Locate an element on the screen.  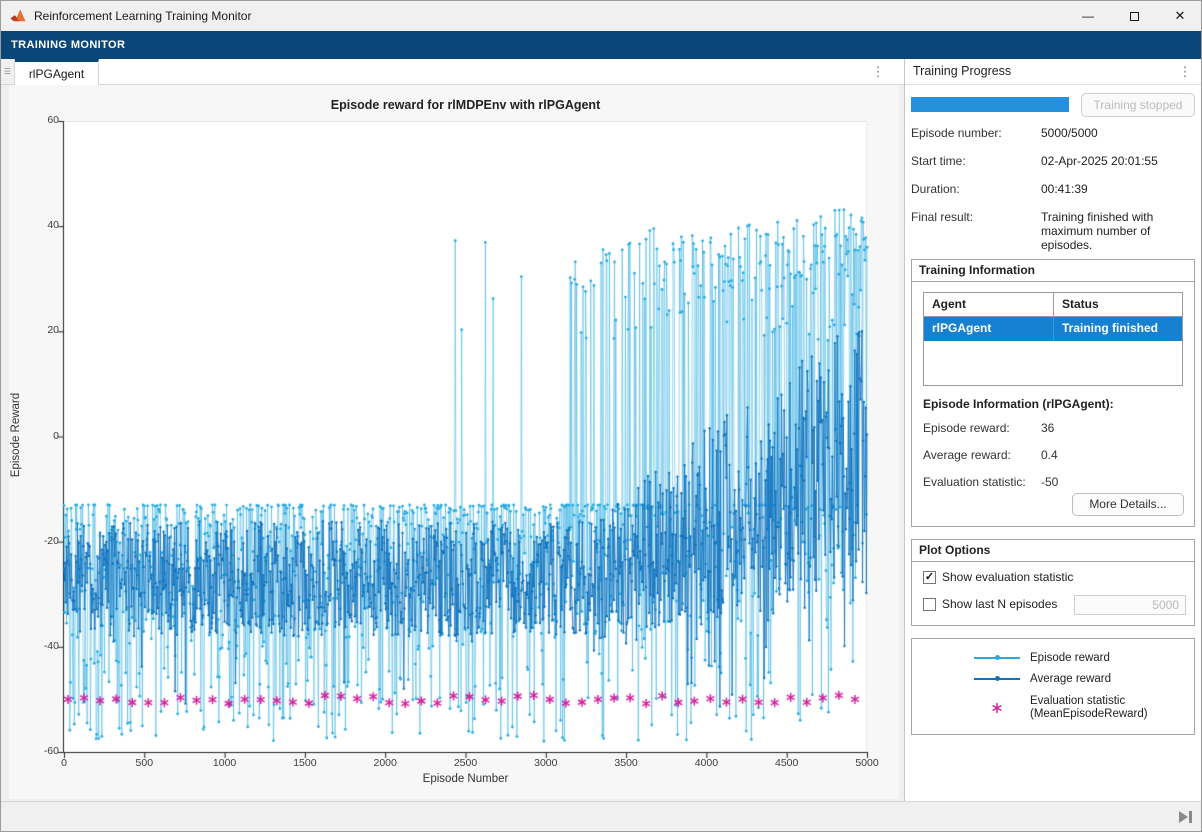
tab-rlpgagent: rlPGAgent is located at coordinates (57, 72).